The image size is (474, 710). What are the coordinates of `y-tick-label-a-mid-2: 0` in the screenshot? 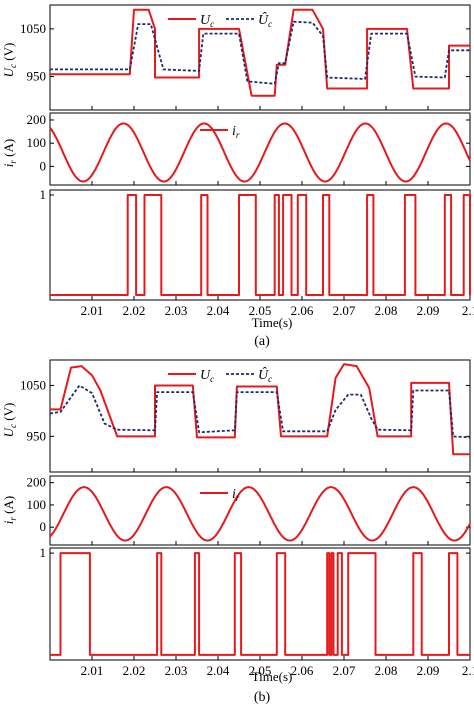 It's located at (43, 165).